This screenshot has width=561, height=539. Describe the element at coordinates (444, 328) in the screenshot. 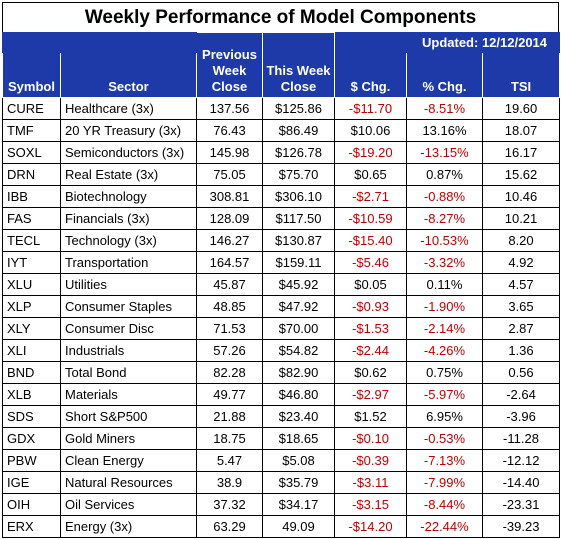

I see `cell-pct-chg: -2.14%` at that location.